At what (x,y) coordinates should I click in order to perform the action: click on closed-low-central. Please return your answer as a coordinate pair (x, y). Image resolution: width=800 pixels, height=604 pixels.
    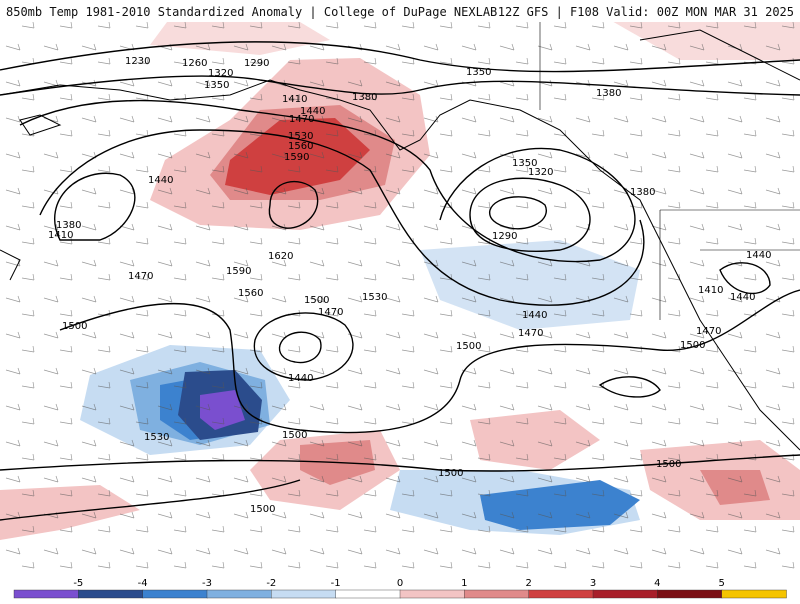
    Looking at the image, I should click on (303, 346).